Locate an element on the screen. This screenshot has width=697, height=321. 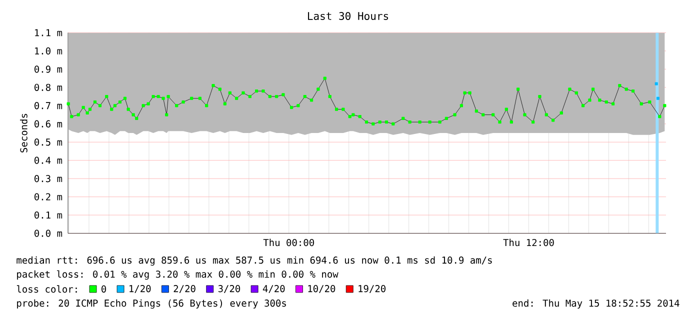
legend-label: 0 is located at coordinates (104, 289).